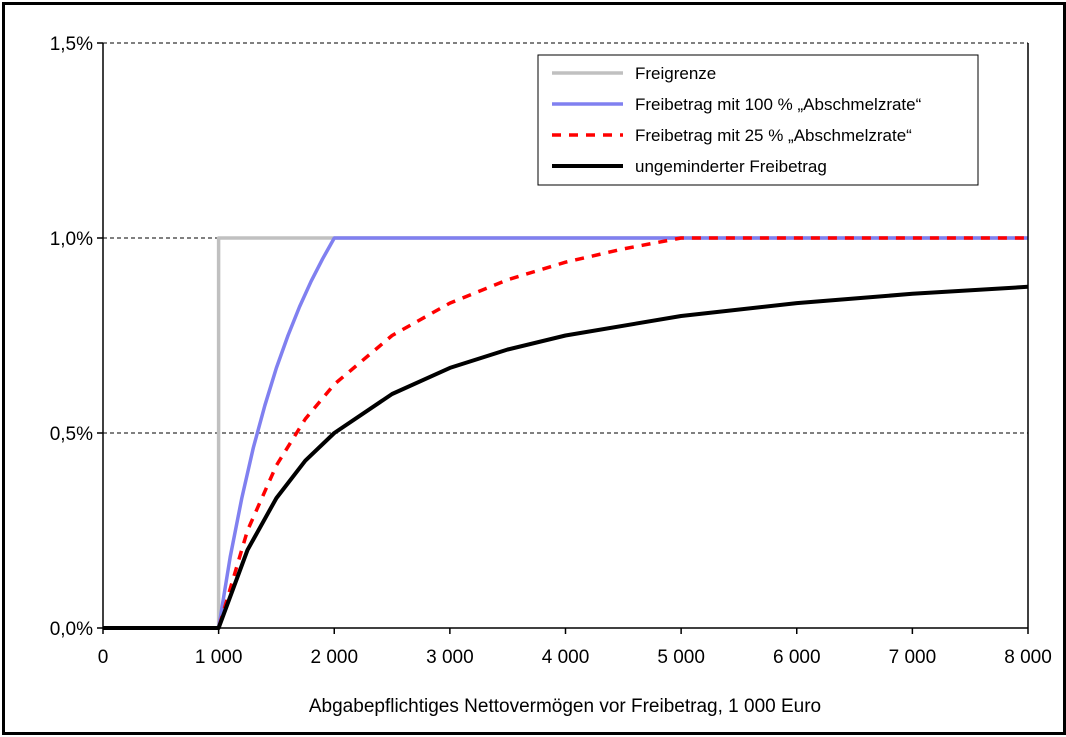  Describe the element at coordinates (731, 166) in the screenshot. I see `legend-label-3: ungeminderter Freibetrag` at that location.